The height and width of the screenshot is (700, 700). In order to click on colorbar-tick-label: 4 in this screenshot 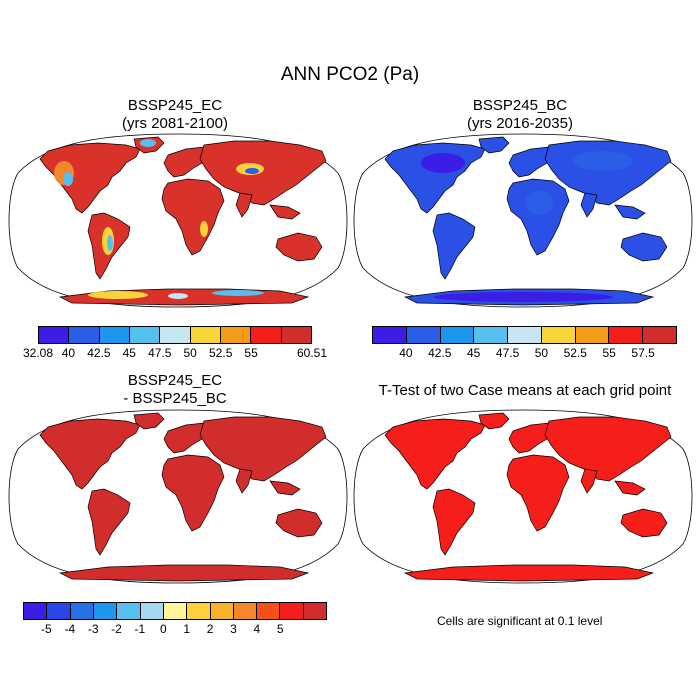, I will do `click(257, 629)`.